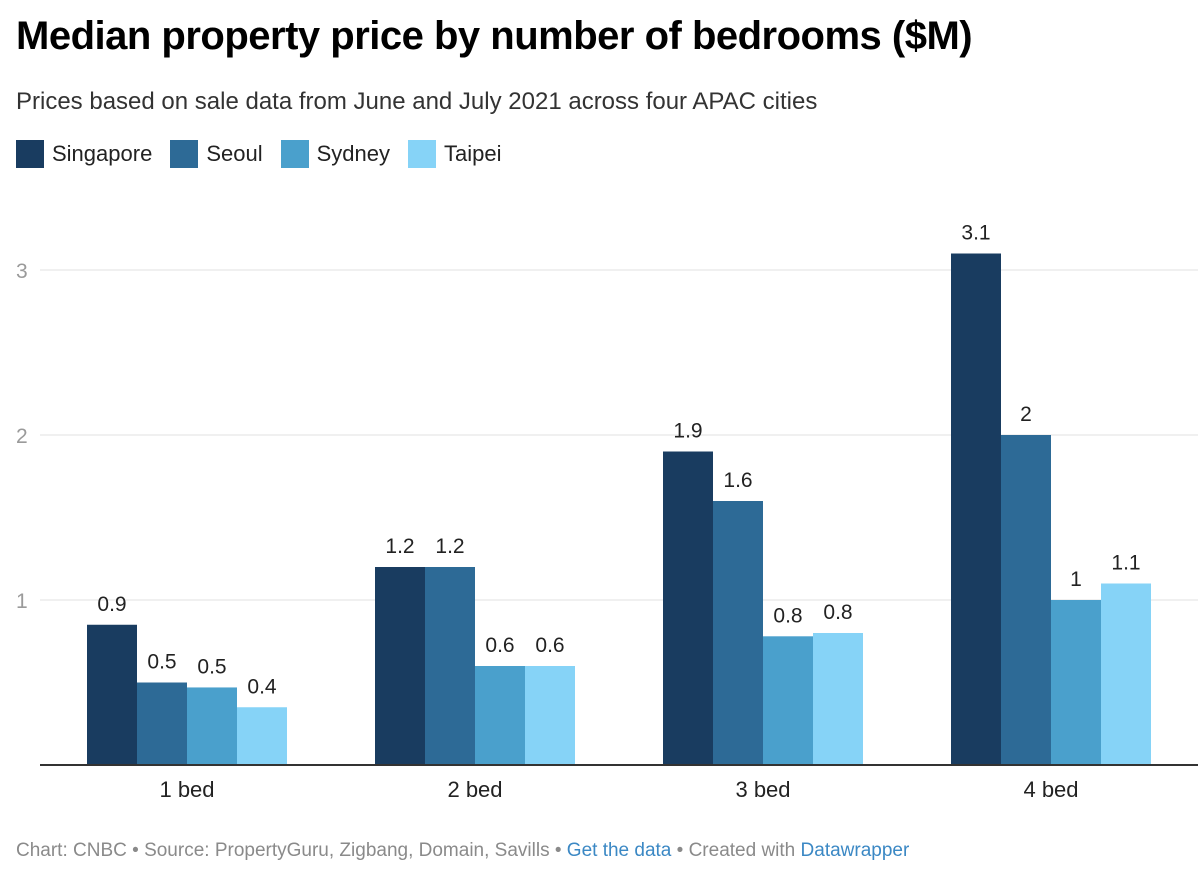  What do you see at coordinates (1026, 414) in the screenshot?
I see `data-label-4-bed-seoul: 2` at bounding box center [1026, 414].